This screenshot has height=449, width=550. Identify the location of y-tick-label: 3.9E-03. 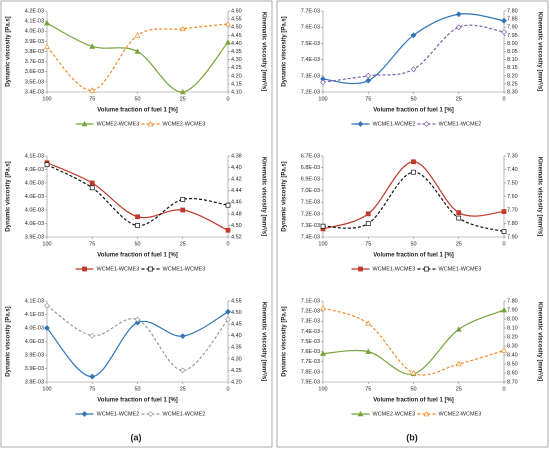
(34, 42).